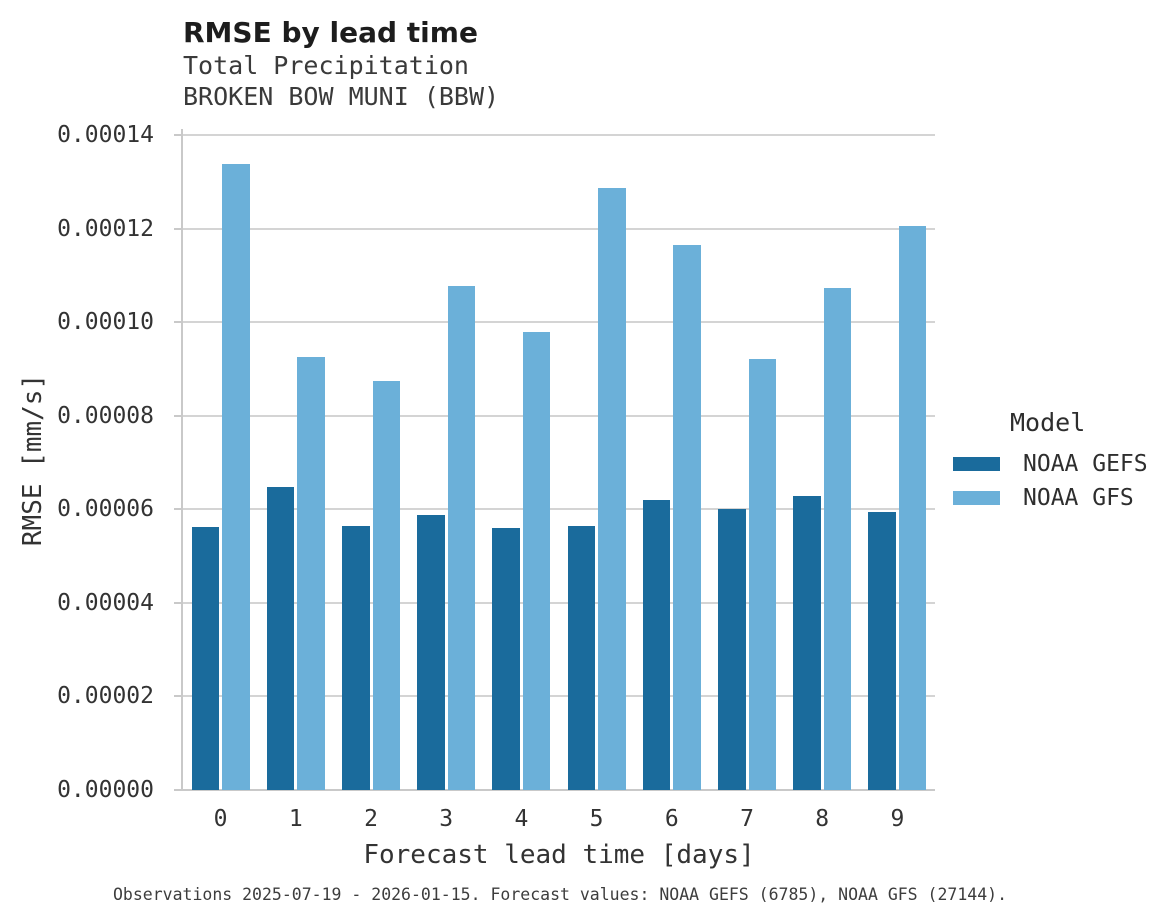 This screenshot has width=1175, height=924. Describe the element at coordinates (596, 819) in the screenshot. I see `x-tick-label: 5` at that location.